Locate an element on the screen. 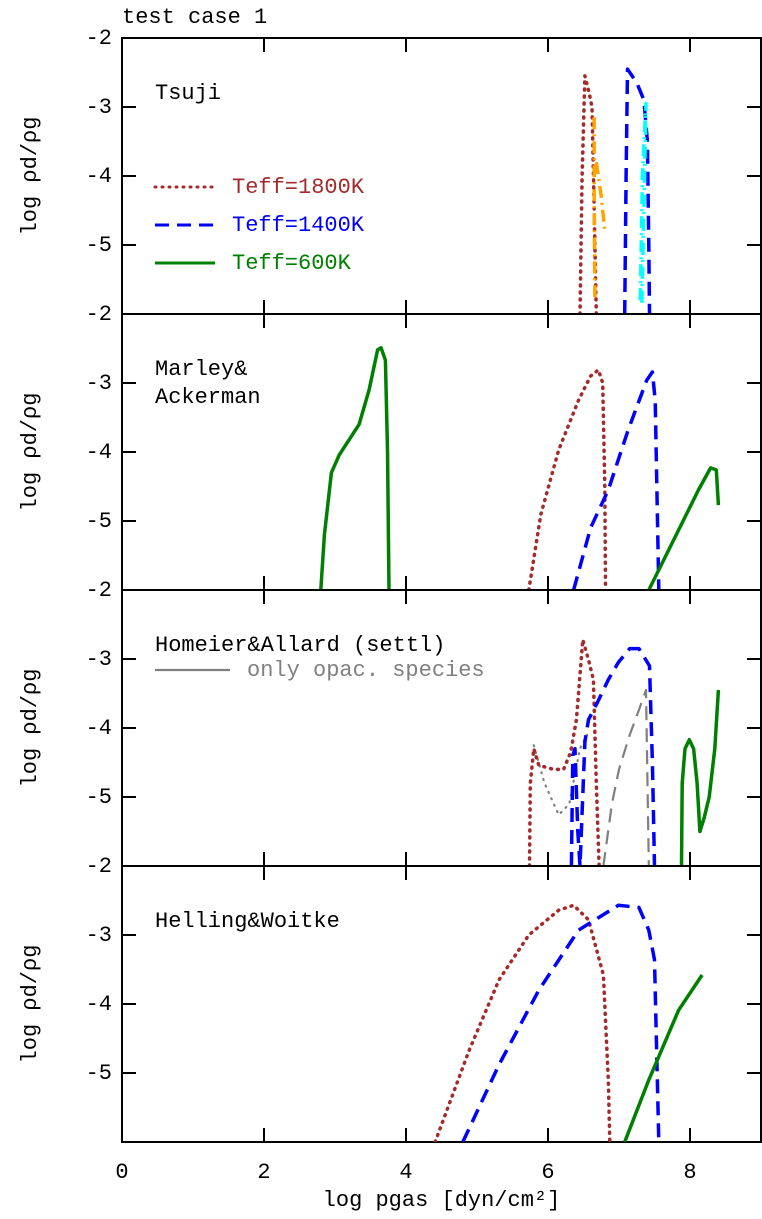 The width and height of the screenshot is (762, 1219). x-tick-label: 2 is located at coordinates (263, 1172).